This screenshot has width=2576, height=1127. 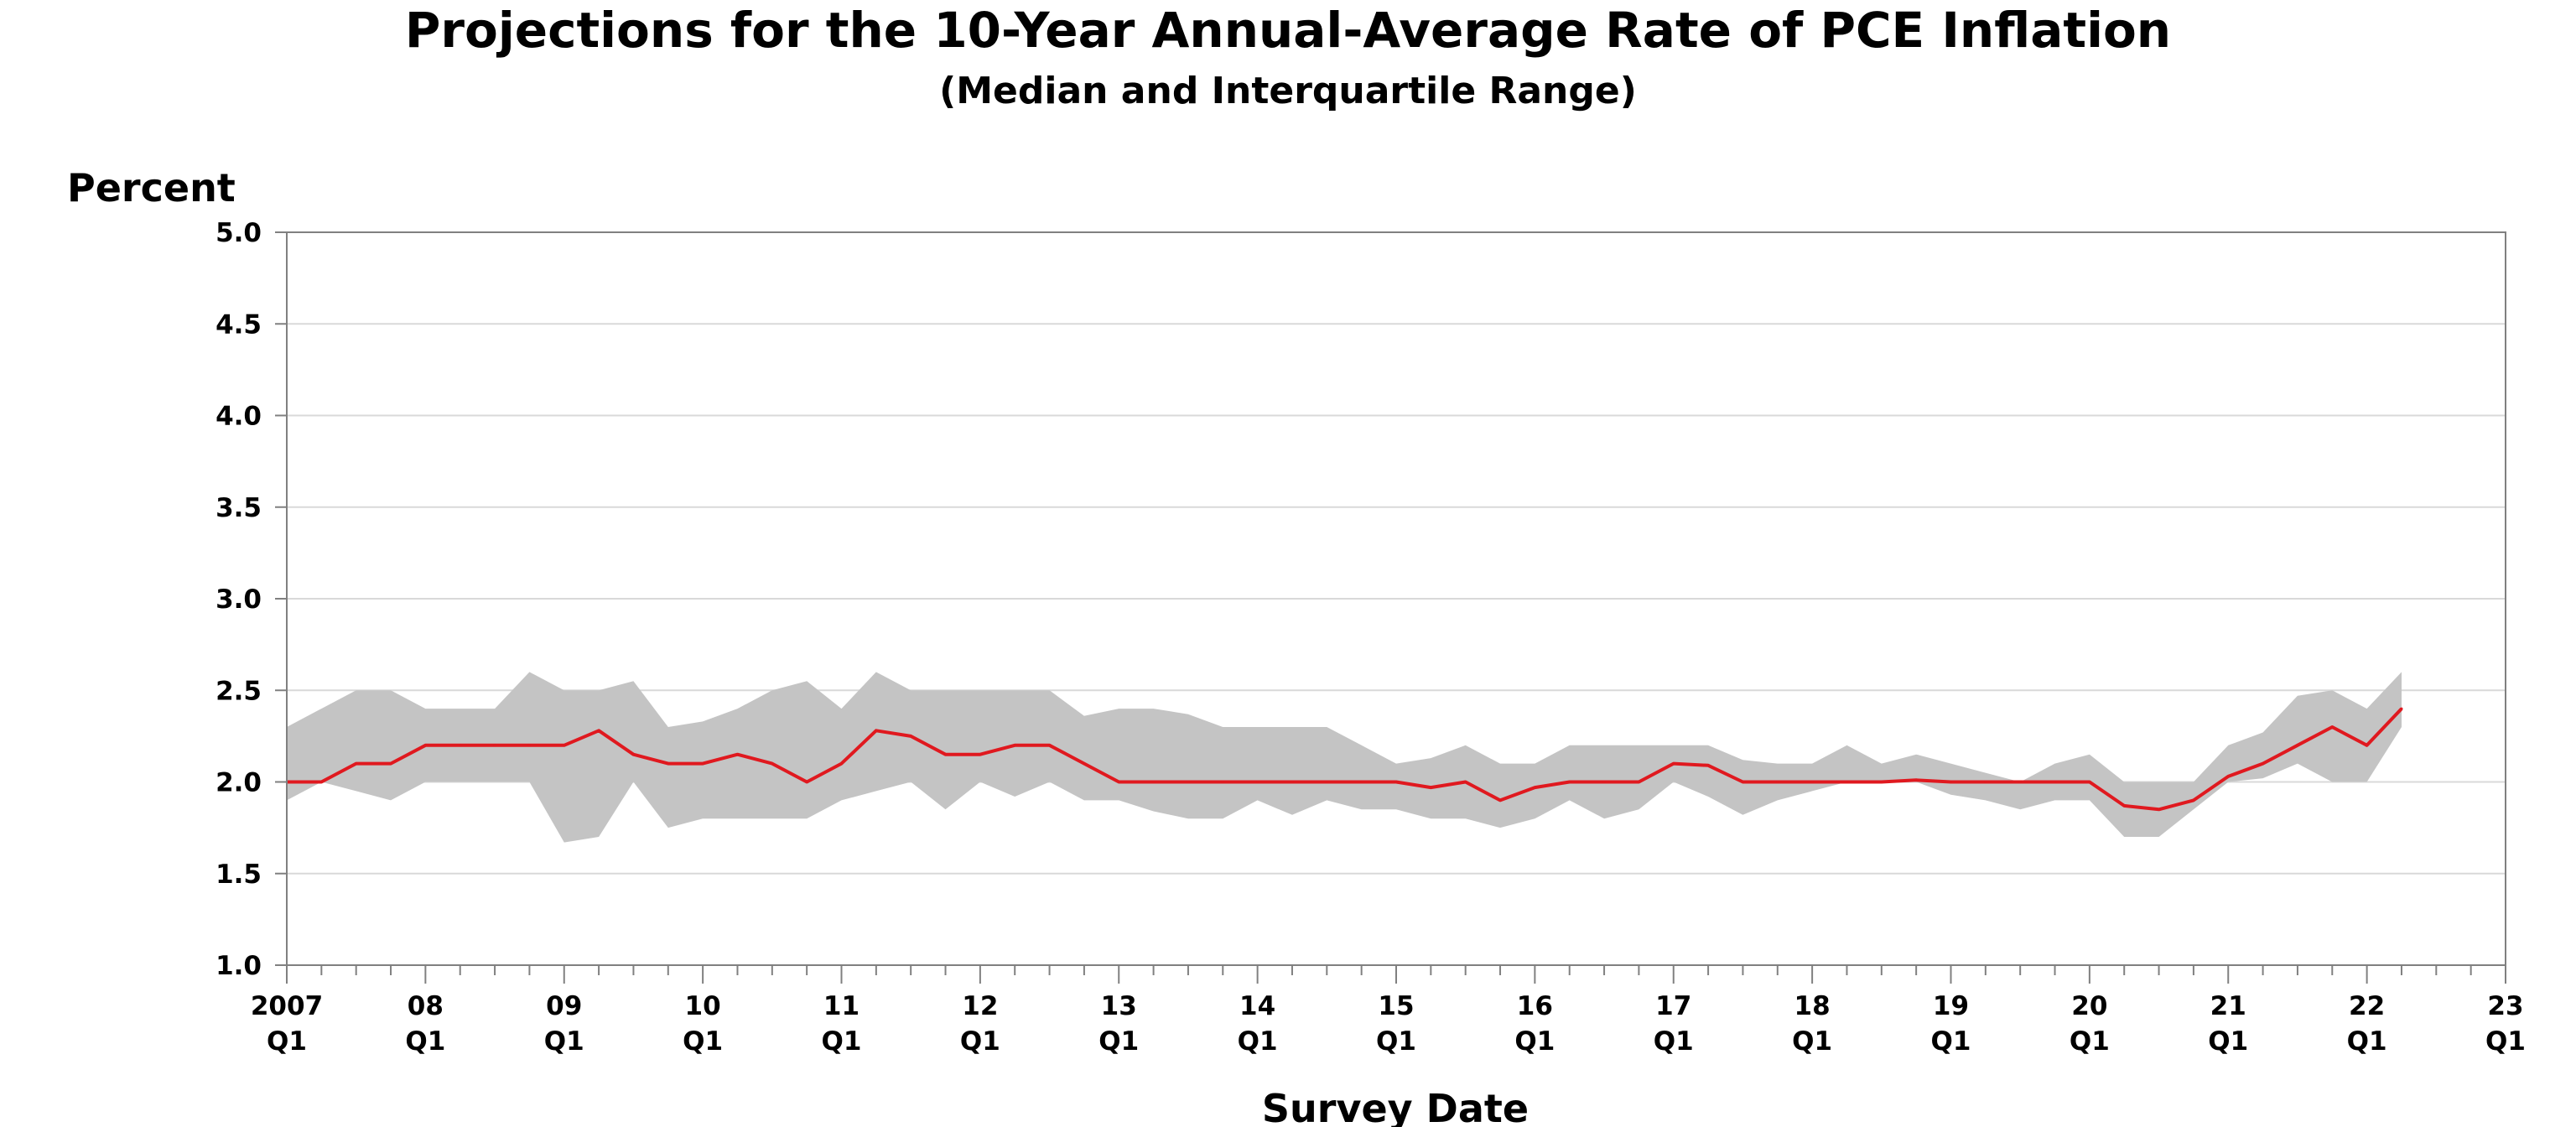 I want to click on y-tick-label: 3.0, so click(x=239, y=599).